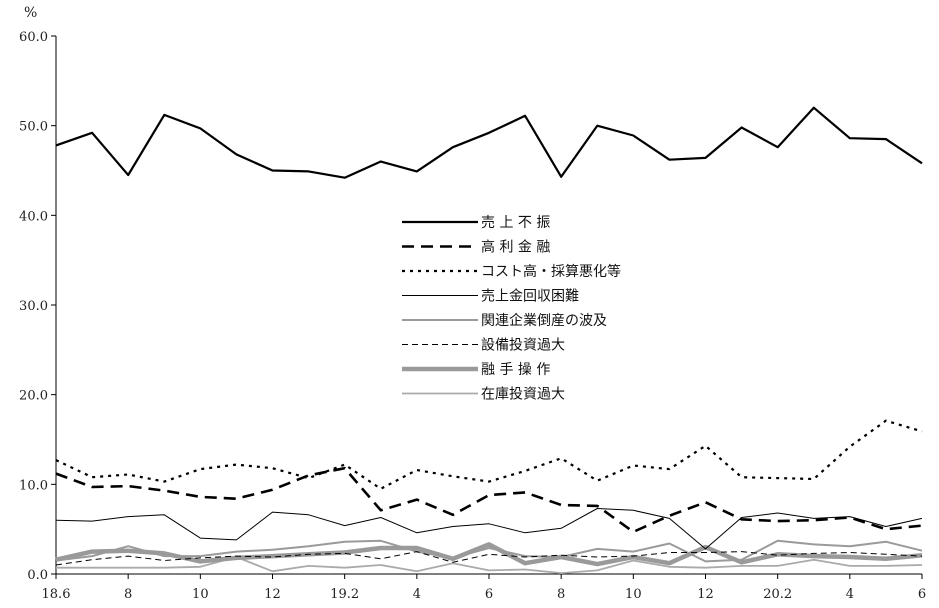  What do you see at coordinates (37, 575) in the screenshot?
I see `y-tick-label: 0.0` at bounding box center [37, 575].